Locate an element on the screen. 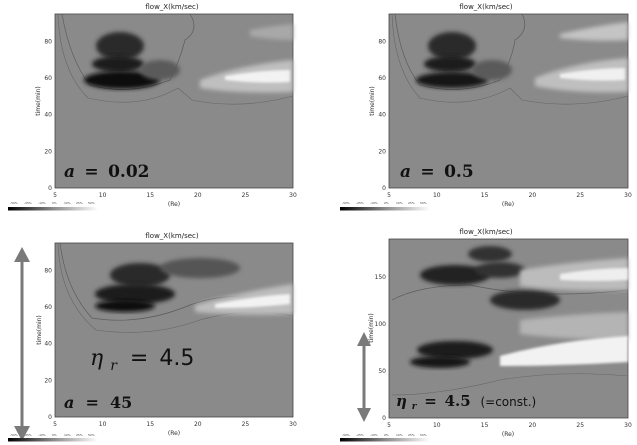  y-tick-label: 150 is located at coordinates (381, 277).